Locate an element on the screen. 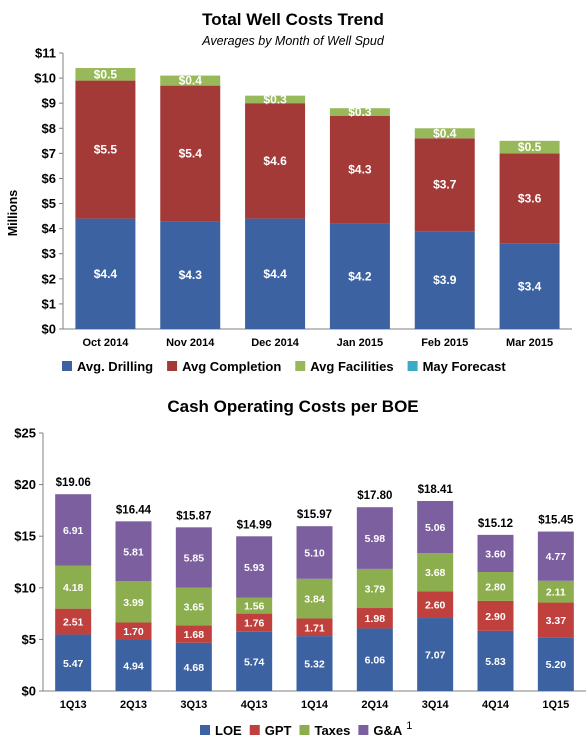 The width and height of the screenshot is (586, 747). data-label: 5.20 is located at coordinates (556, 665).